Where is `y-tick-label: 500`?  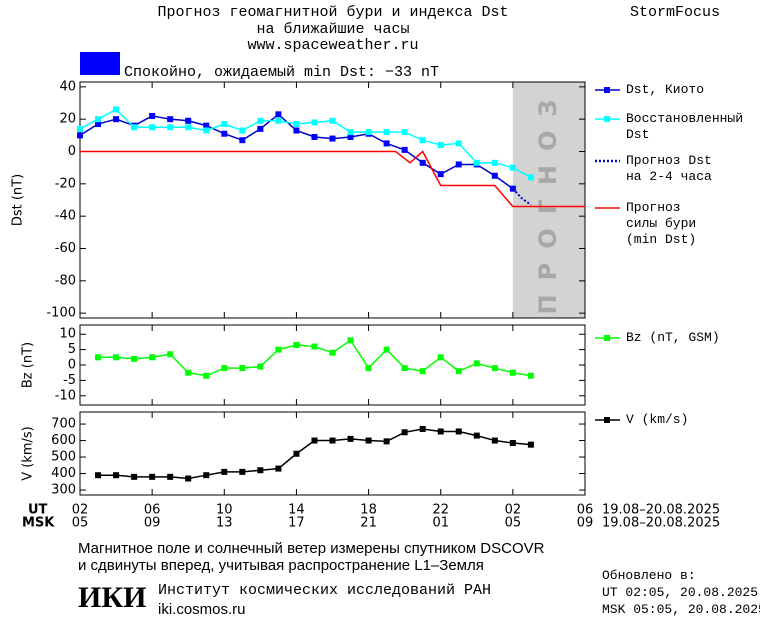 y-tick-label: 500 is located at coordinates (63, 457).